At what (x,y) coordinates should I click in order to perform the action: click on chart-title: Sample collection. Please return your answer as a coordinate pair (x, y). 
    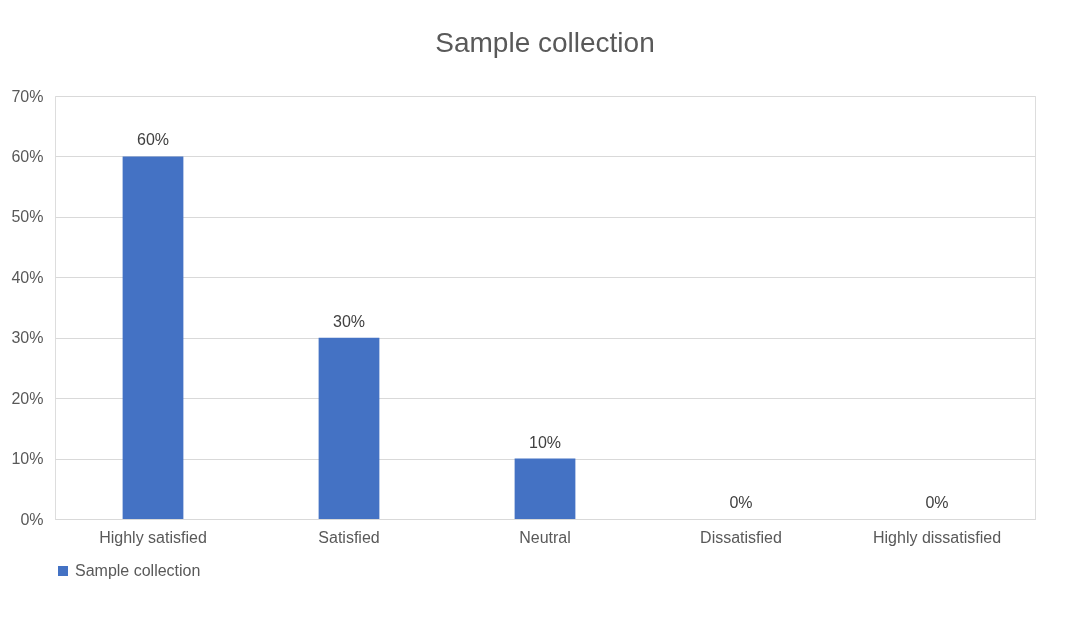
    Looking at the image, I should click on (545, 42).